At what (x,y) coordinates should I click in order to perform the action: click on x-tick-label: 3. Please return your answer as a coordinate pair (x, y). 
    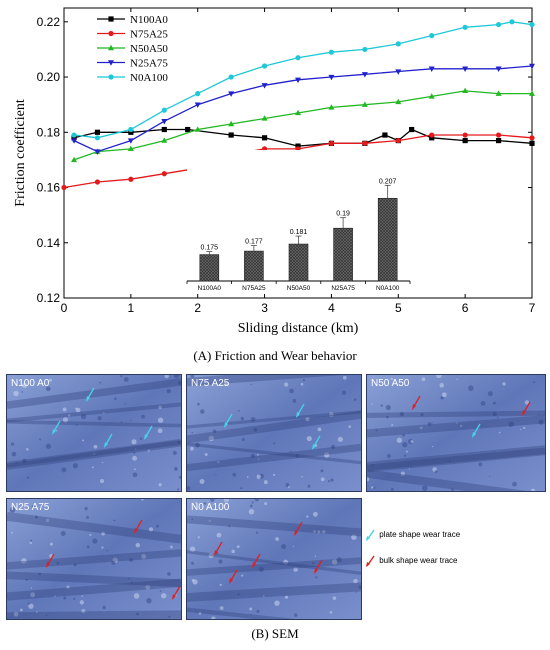
    Looking at the image, I should click on (264, 308).